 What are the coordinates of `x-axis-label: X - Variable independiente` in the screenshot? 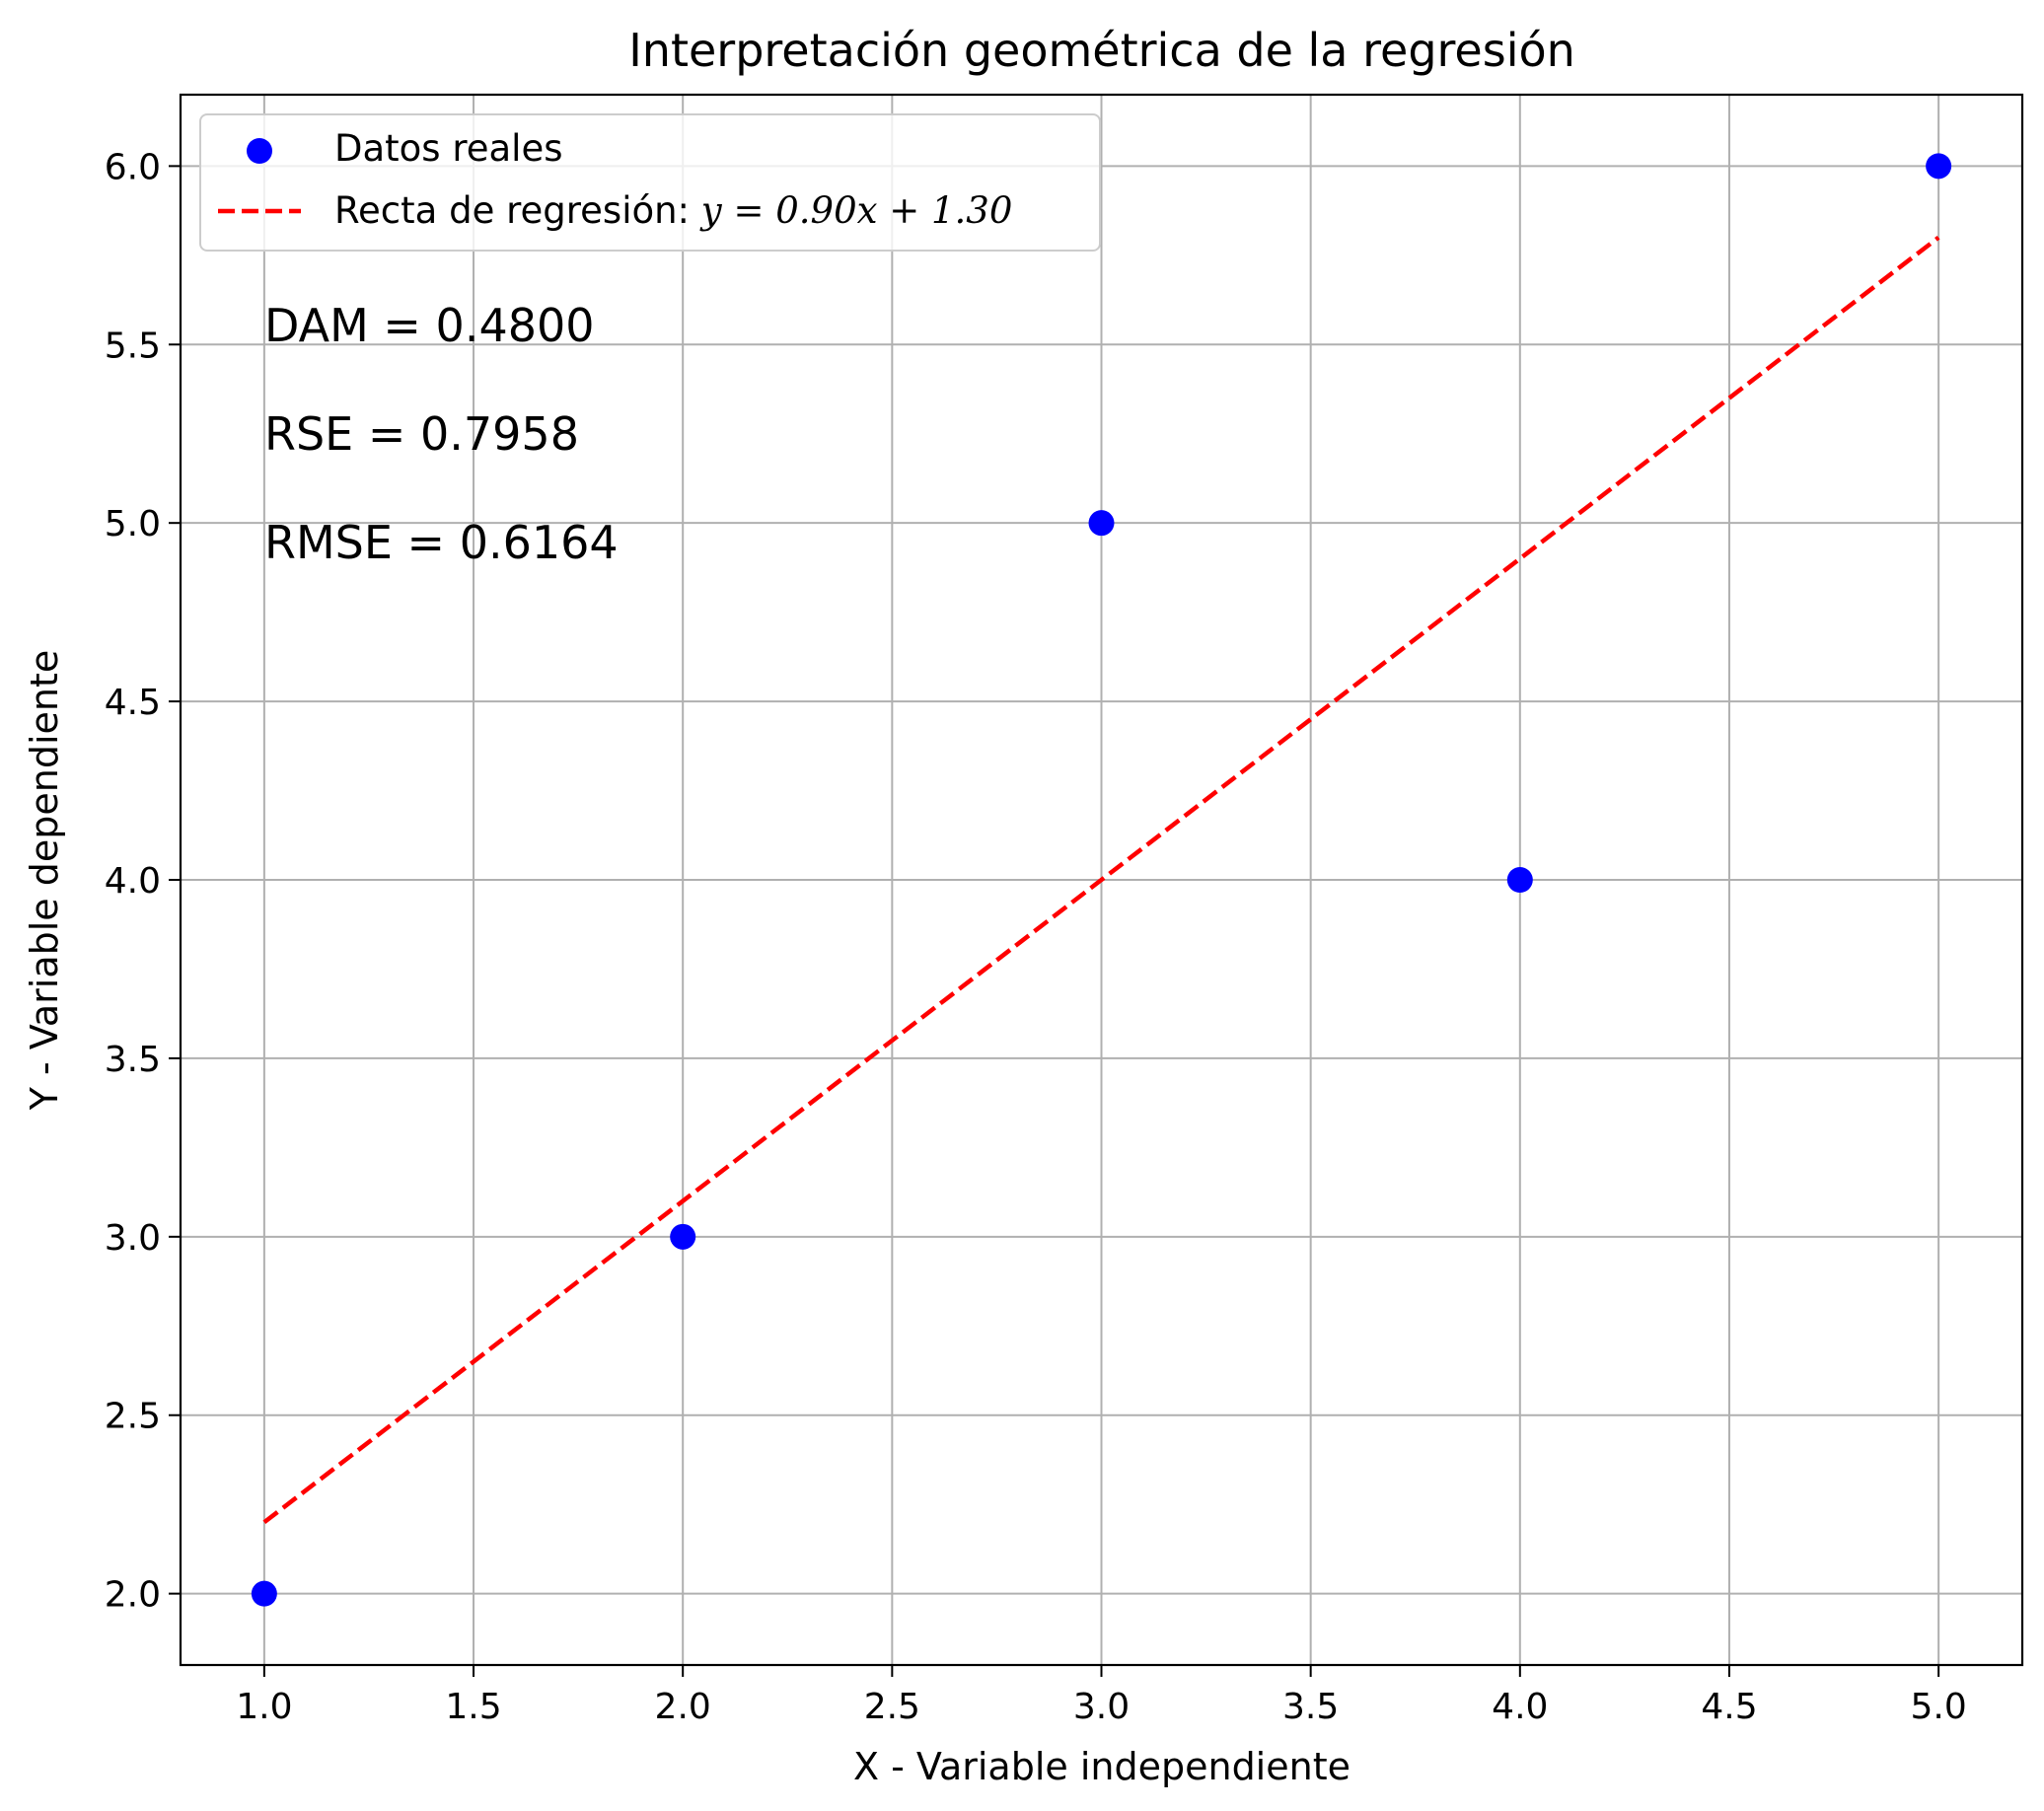 It's located at (1101, 1766).